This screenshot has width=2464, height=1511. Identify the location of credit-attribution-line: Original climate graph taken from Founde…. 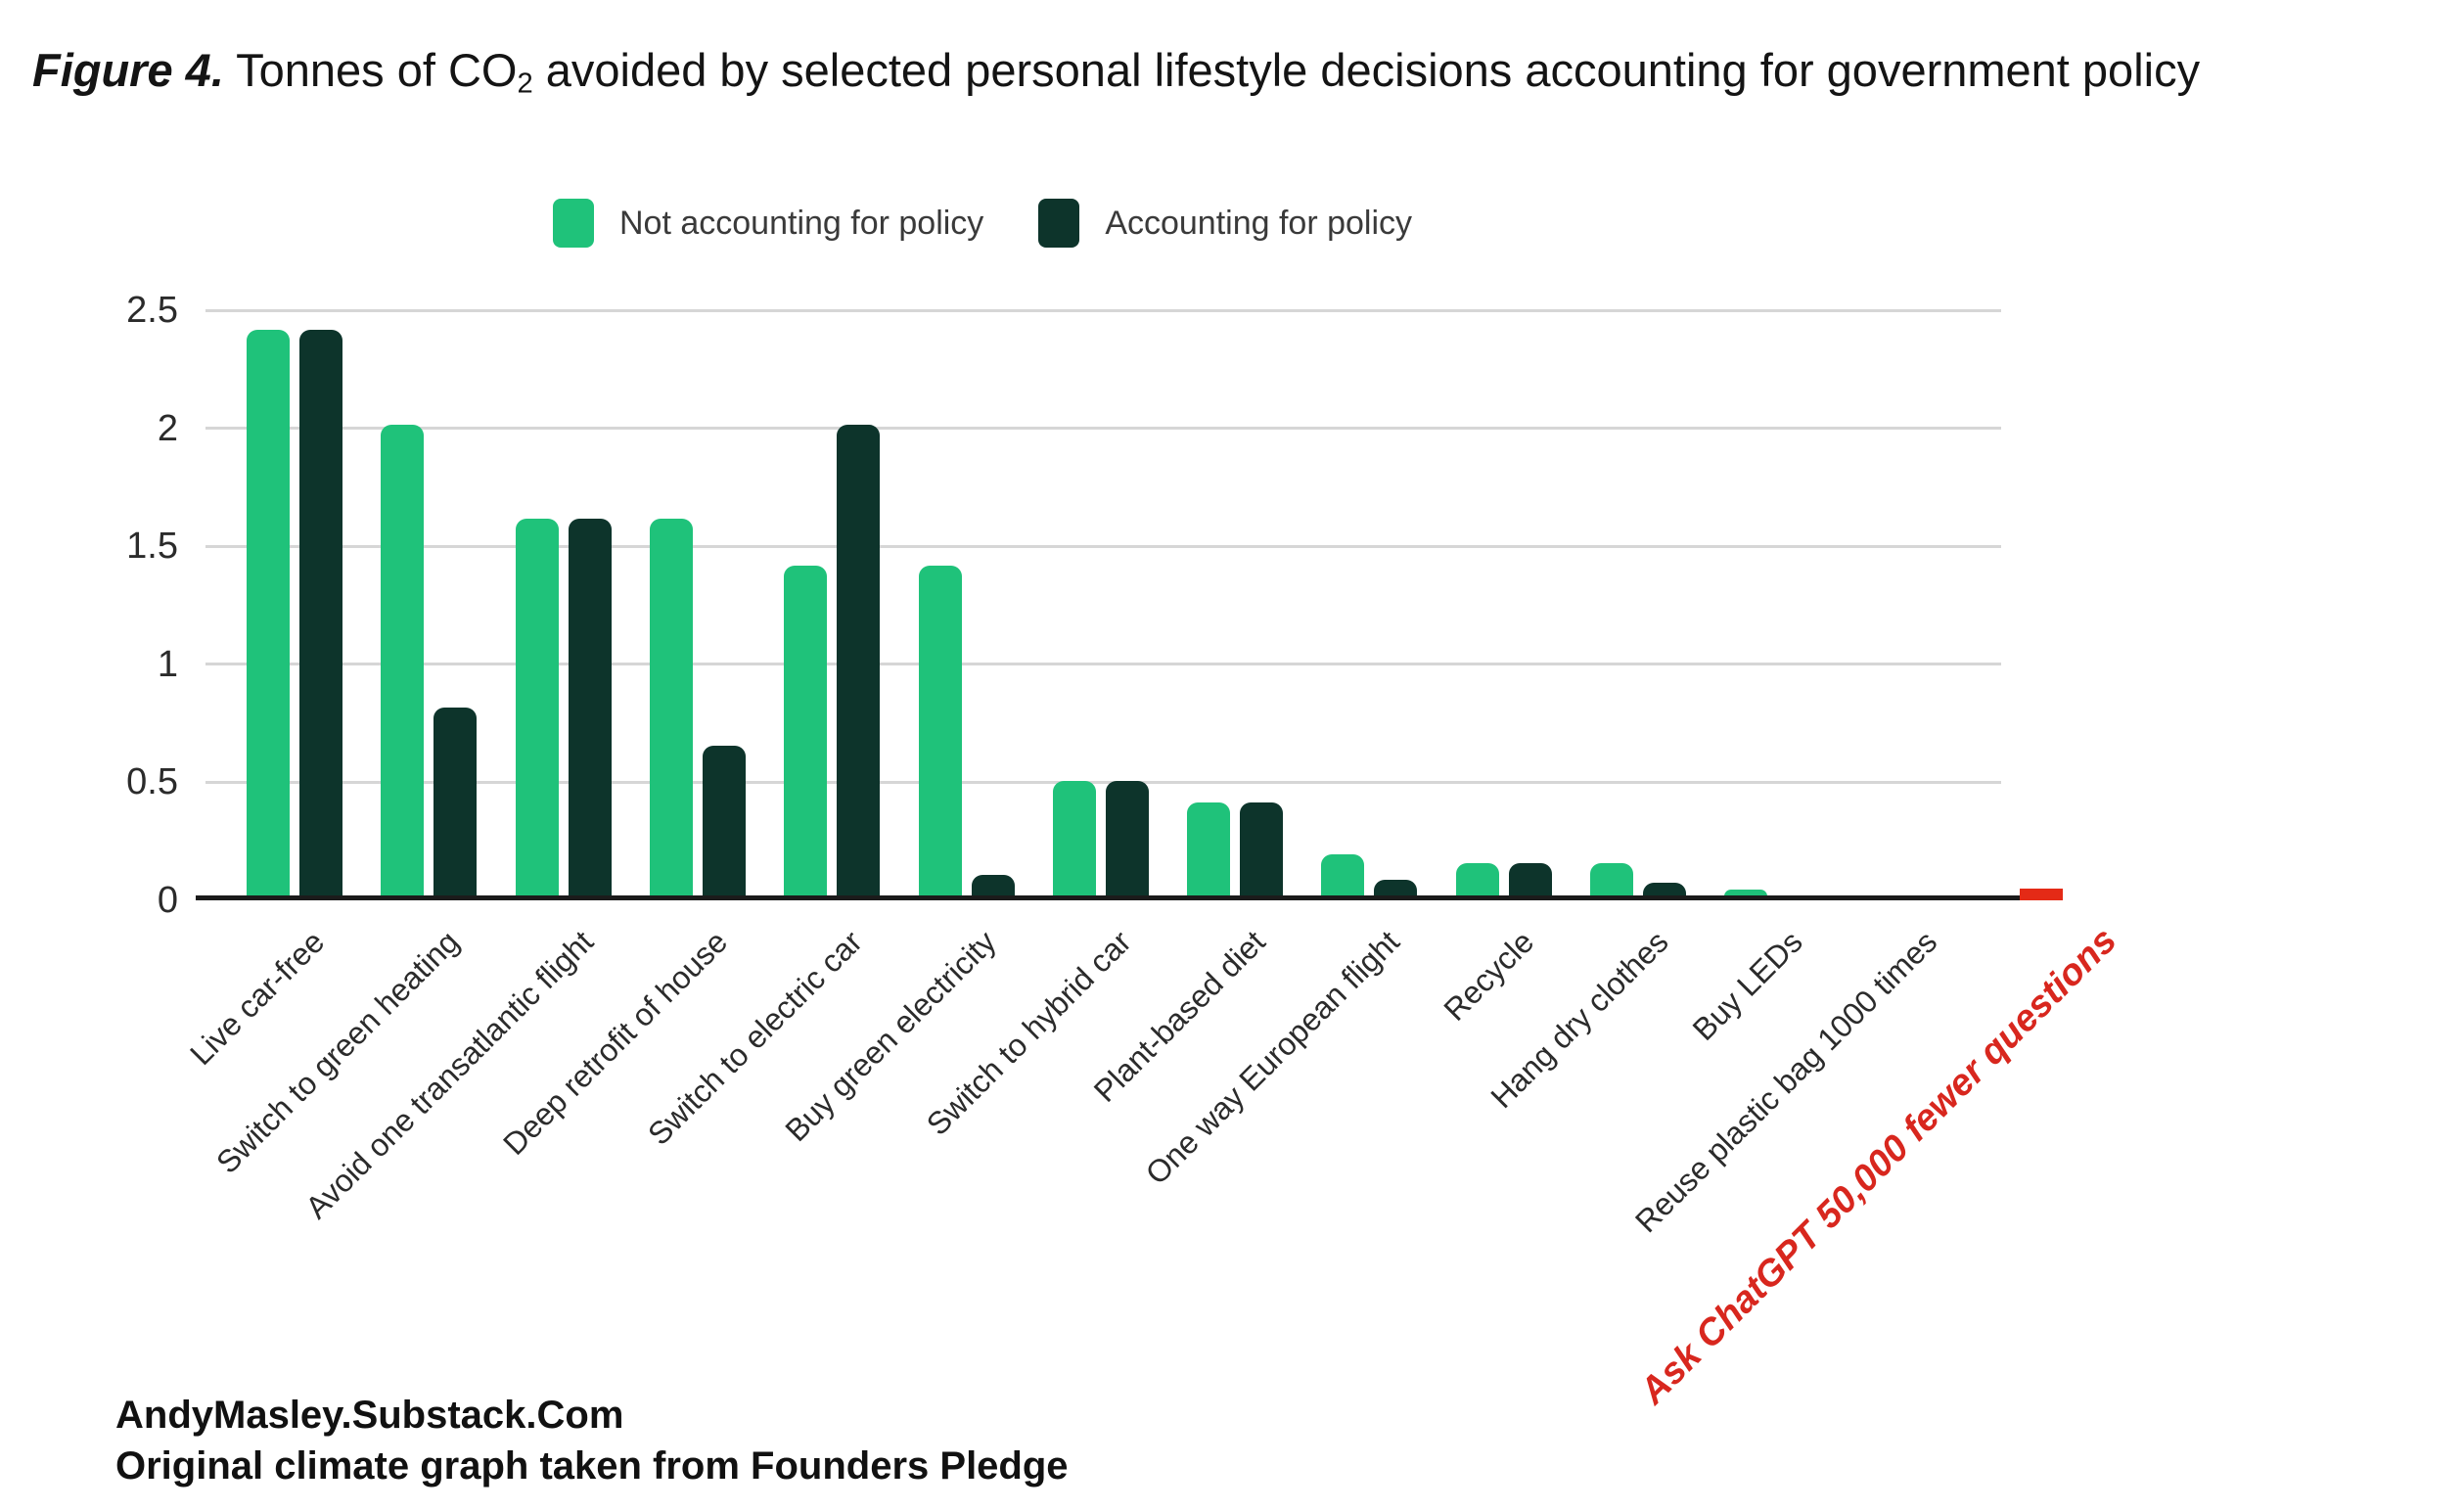
(592, 1466).